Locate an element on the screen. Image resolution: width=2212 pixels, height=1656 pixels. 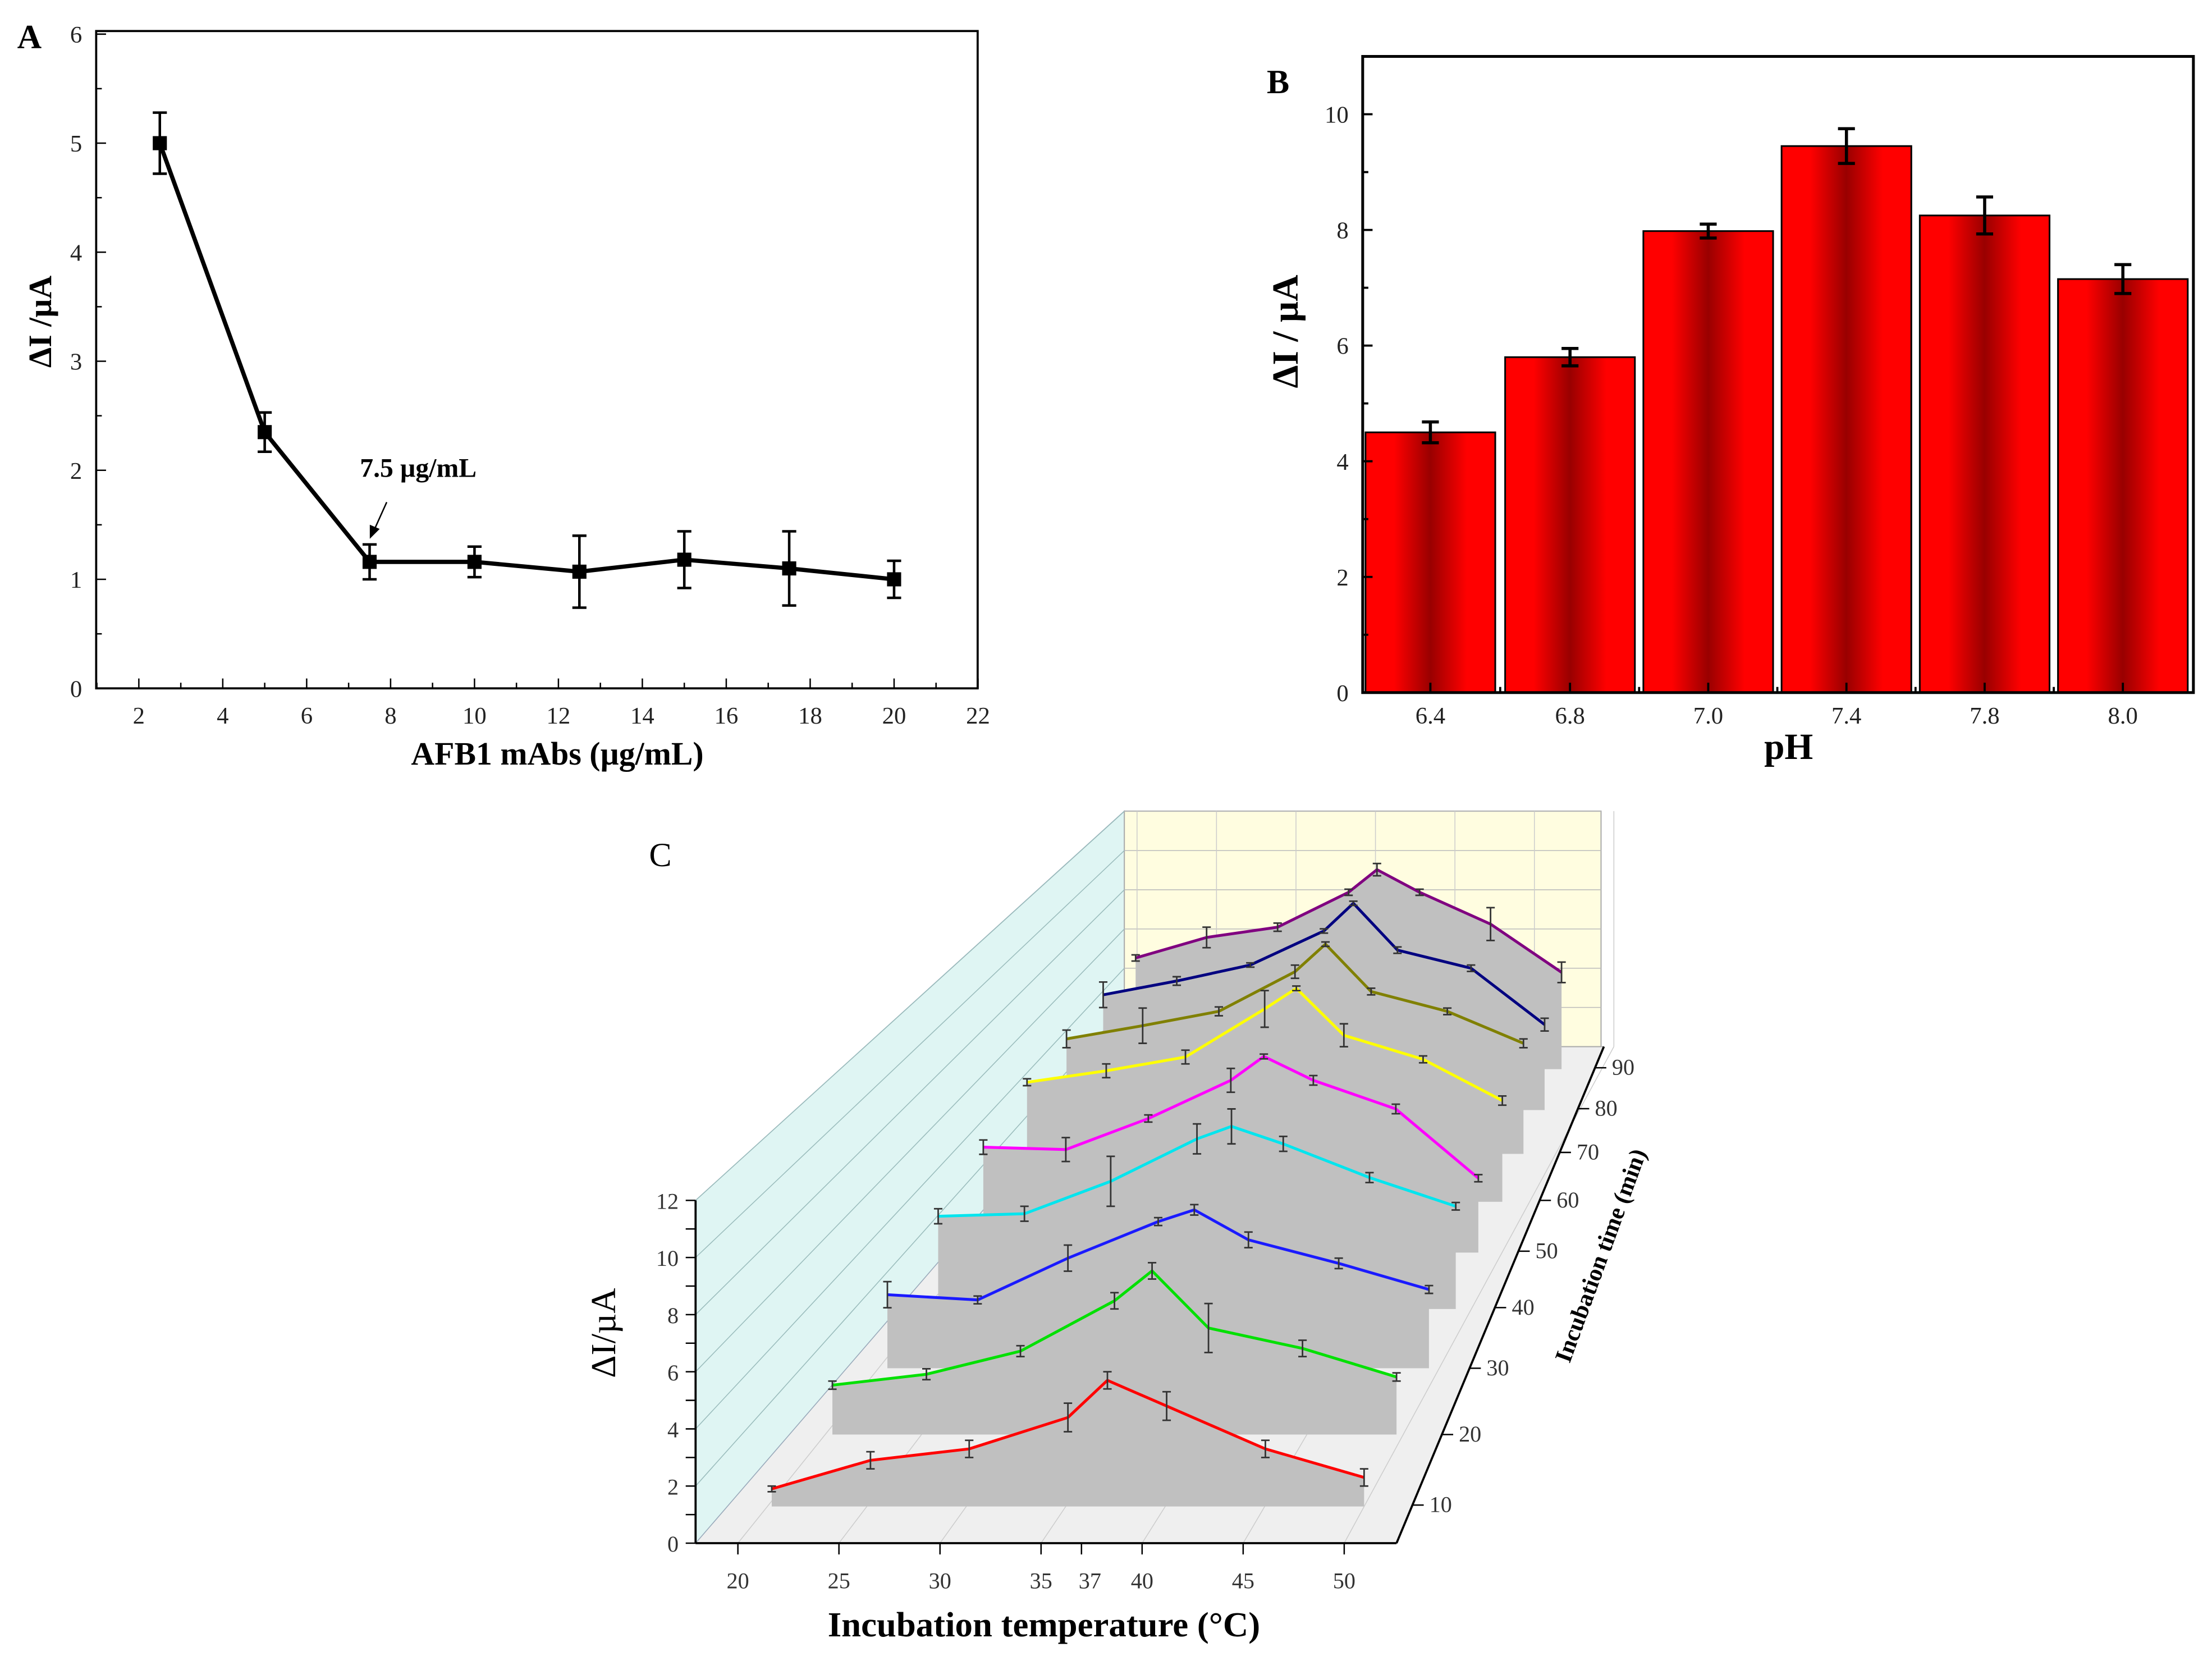
panel-c-z-axis-title: Incubation time (min) is located at coordinates (1601, 1255).